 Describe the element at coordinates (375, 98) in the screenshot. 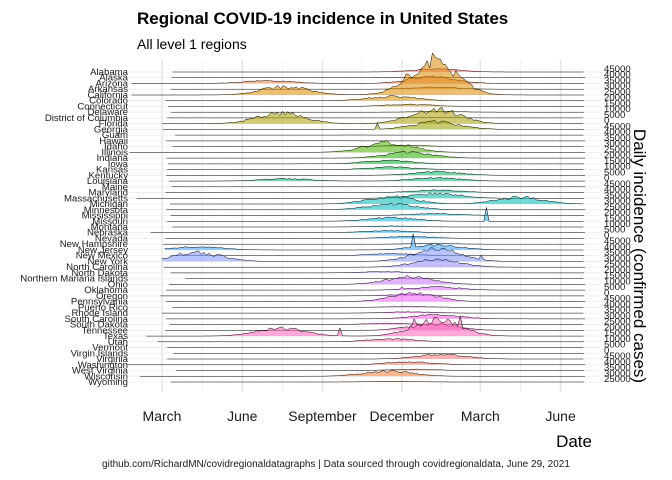

I see `ridge-area-colorado` at that location.